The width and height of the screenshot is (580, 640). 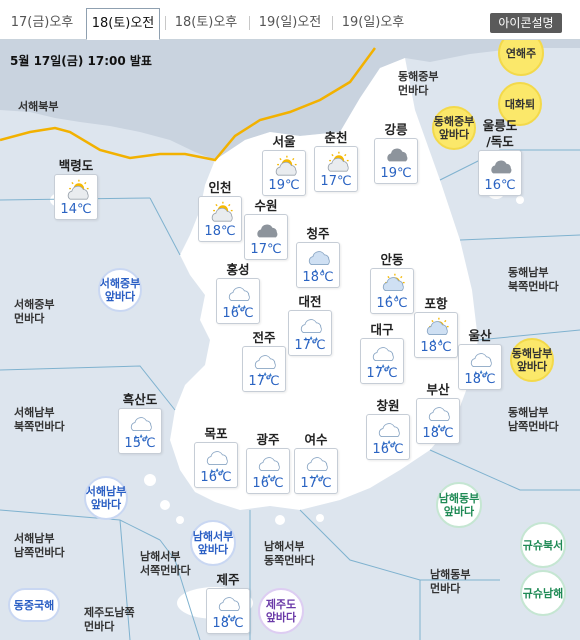 I want to click on station-jeju: 제주 18℃, so click(x=228, y=603).